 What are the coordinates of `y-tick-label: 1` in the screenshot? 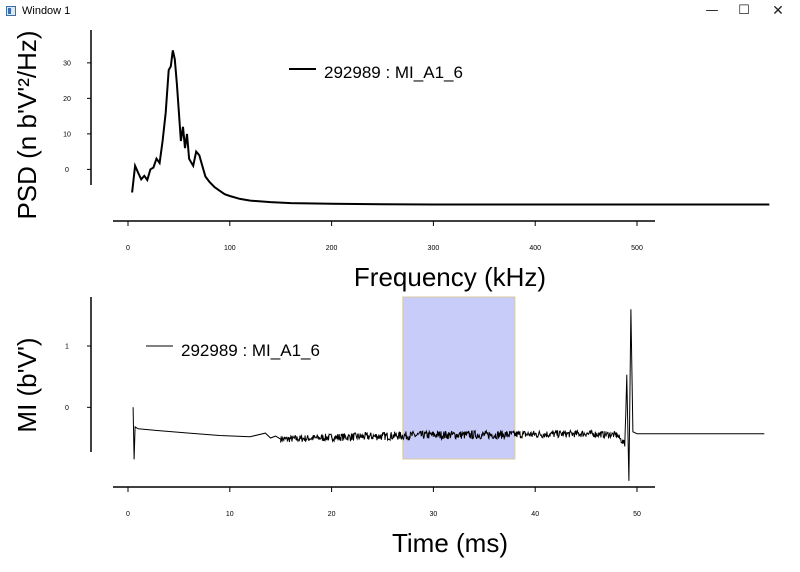 It's located at (67, 347).